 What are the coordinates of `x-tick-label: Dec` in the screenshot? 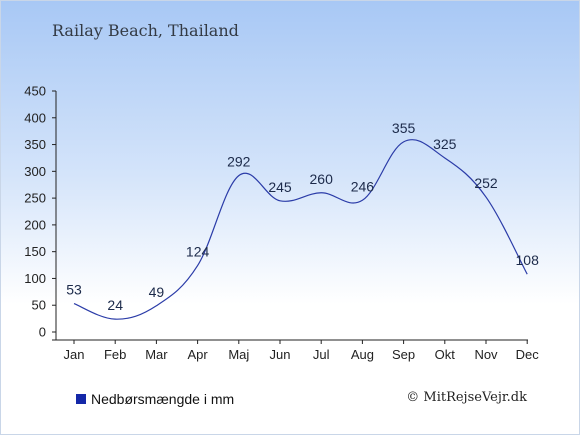 It's located at (528, 354).